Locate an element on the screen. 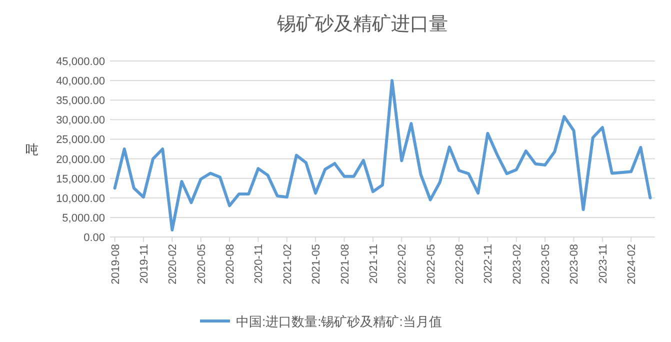  y-tick-label: 35,000.00 is located at coordinates (80, 101).